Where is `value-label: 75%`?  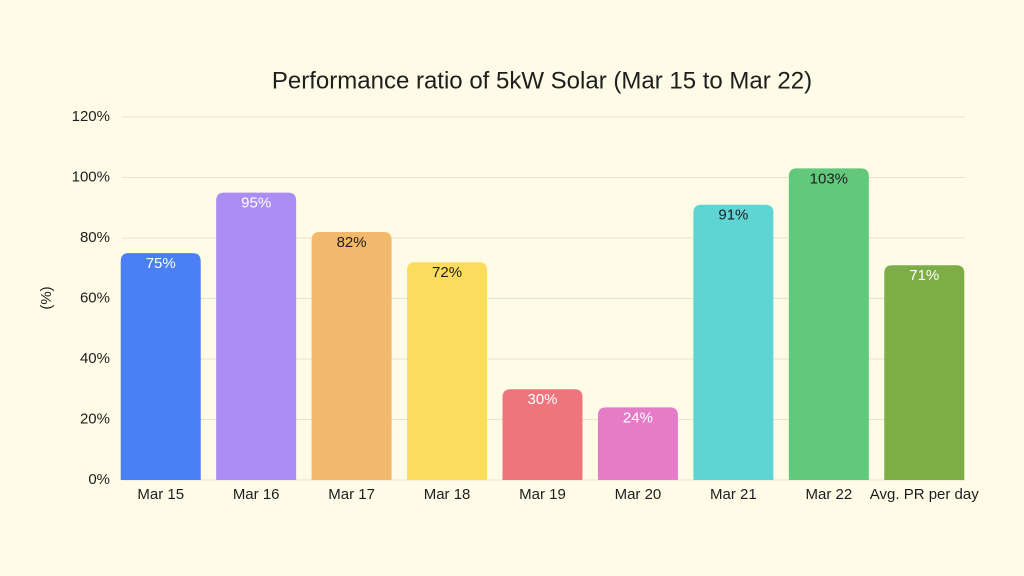
value-label: 75% is located at coordinates (161, 263).